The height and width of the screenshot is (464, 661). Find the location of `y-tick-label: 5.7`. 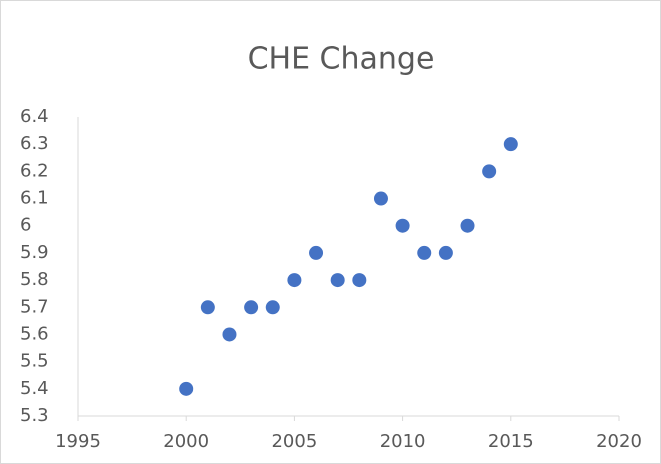

y-tick-label: 5.7 is located at coordinates (34, 306).